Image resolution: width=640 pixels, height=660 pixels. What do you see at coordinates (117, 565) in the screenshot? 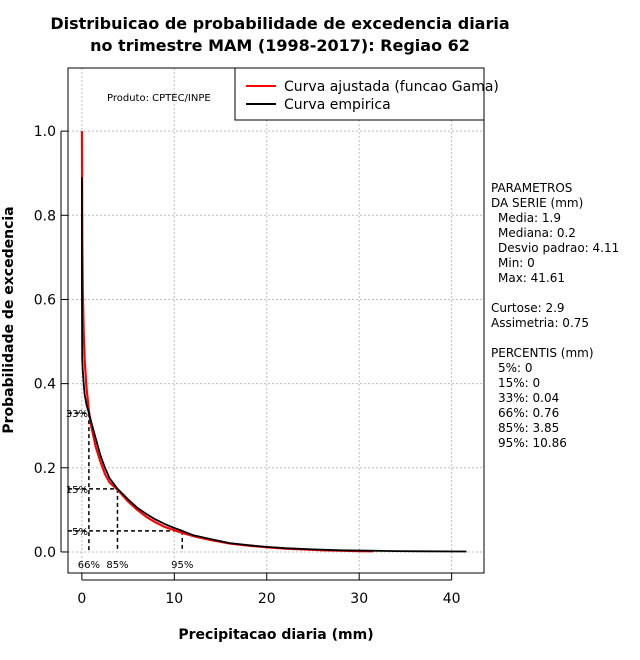
I see `percentile-x-label: 85%` at bounding box center [117, 565].